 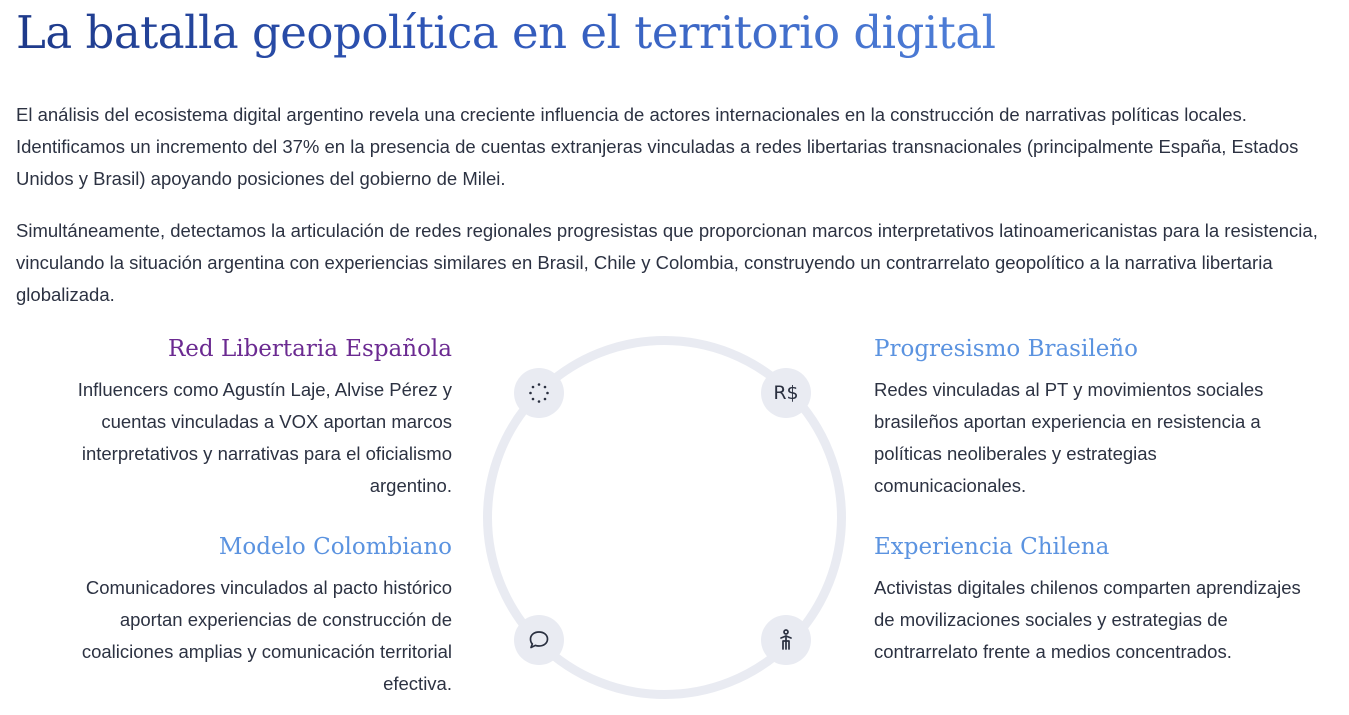 I want to click on loader-dots-node, so click(x=539, y=393).